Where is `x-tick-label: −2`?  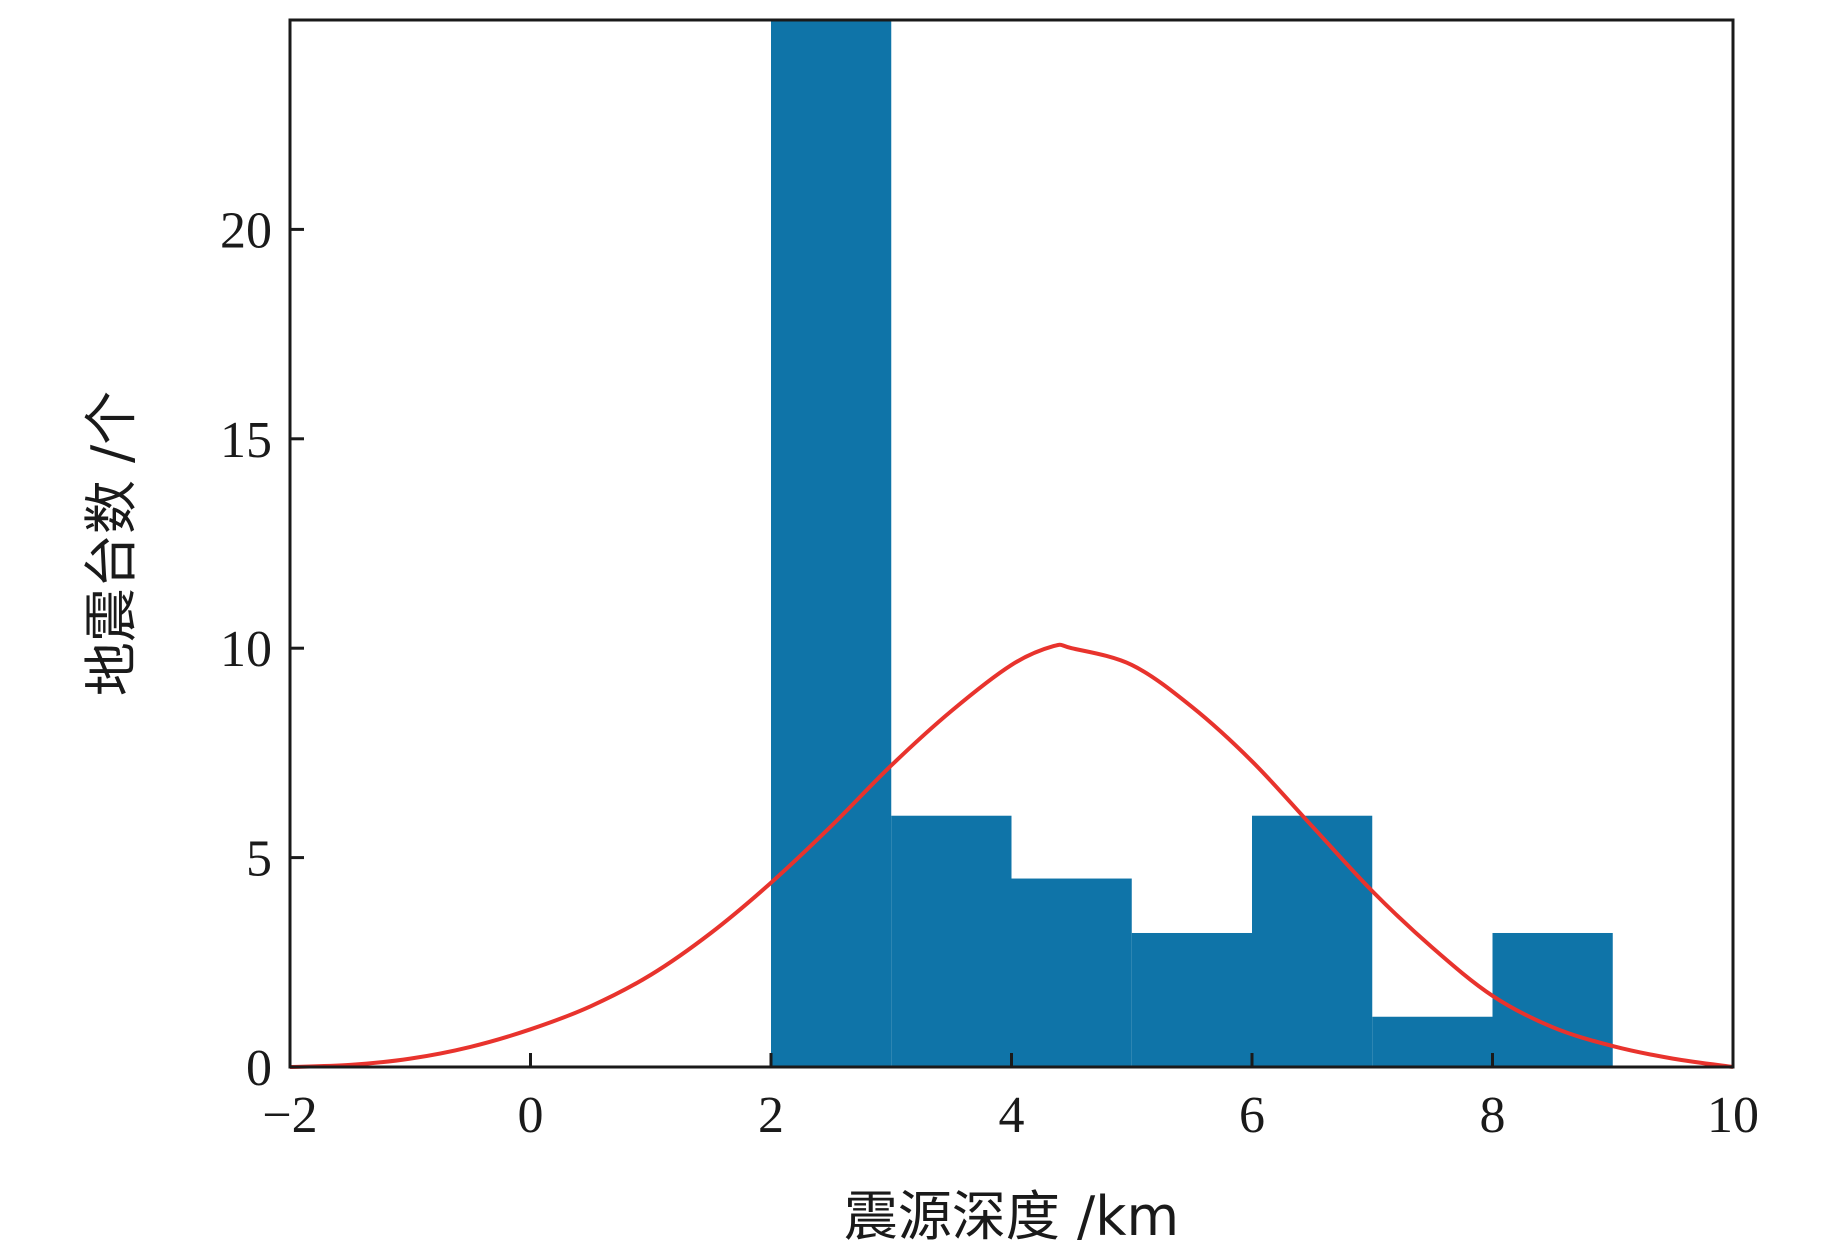 x-tick-label: −2 is located at coordinates (289, 1115).